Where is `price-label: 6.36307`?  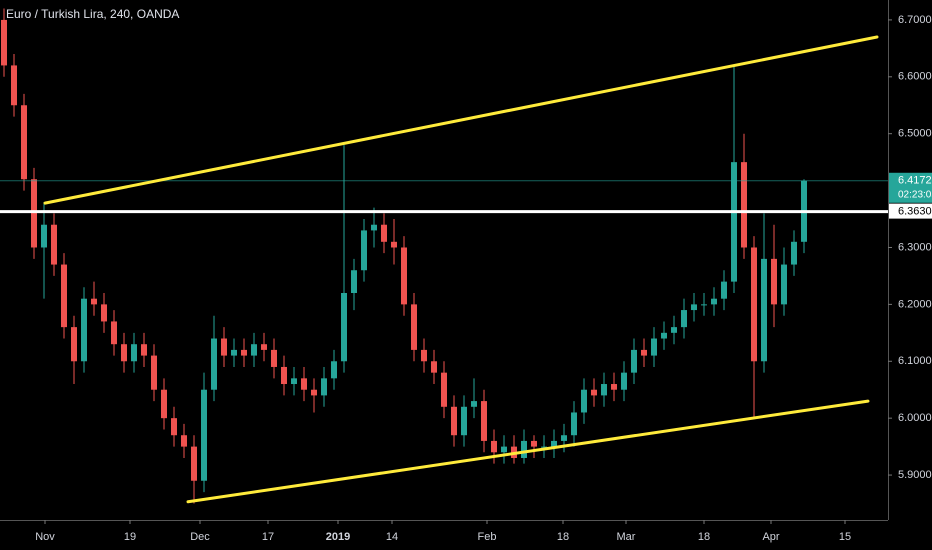
price-label: 6.36307 is located at coordinates (915, 212).